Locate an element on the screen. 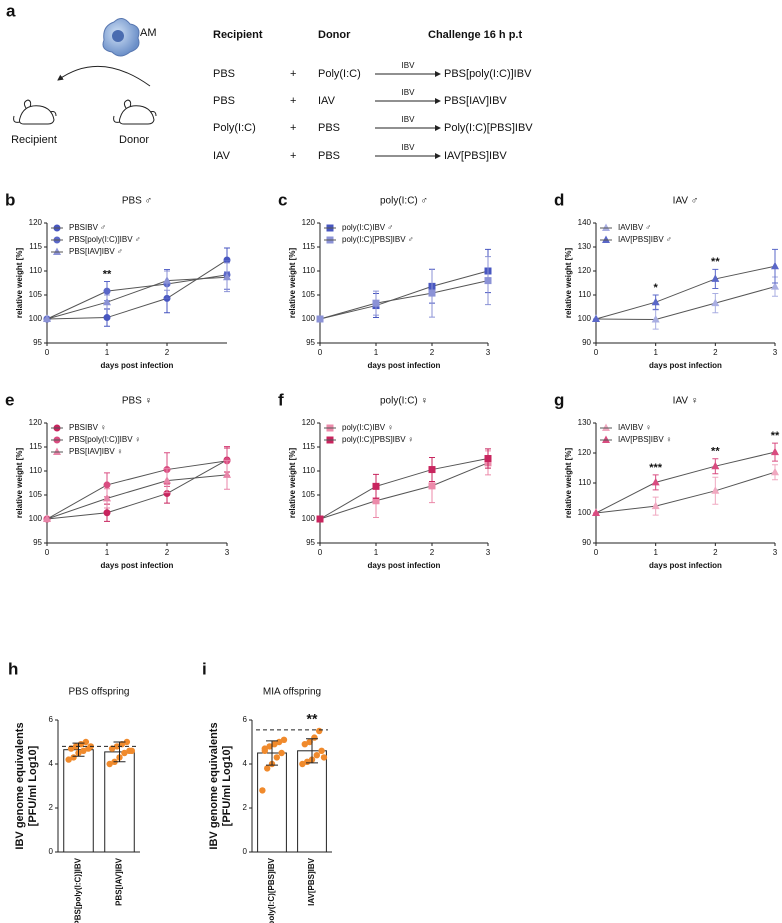  am-cell-icon is located at coordinates (121, 37).